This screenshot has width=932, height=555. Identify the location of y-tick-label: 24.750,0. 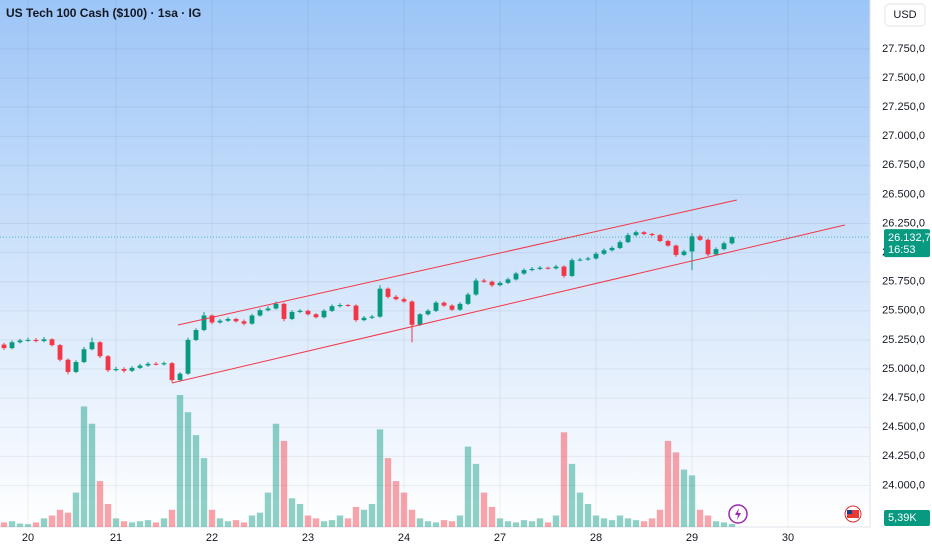
(903, 398).